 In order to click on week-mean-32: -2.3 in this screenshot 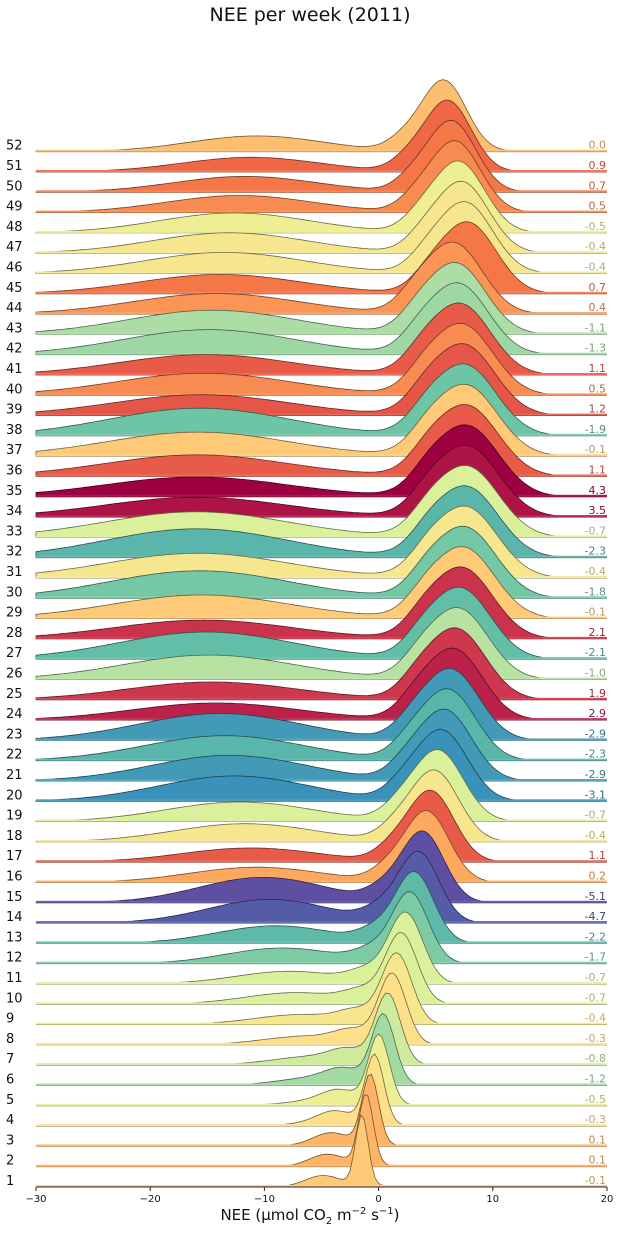, I will do `click(595, 551)`.